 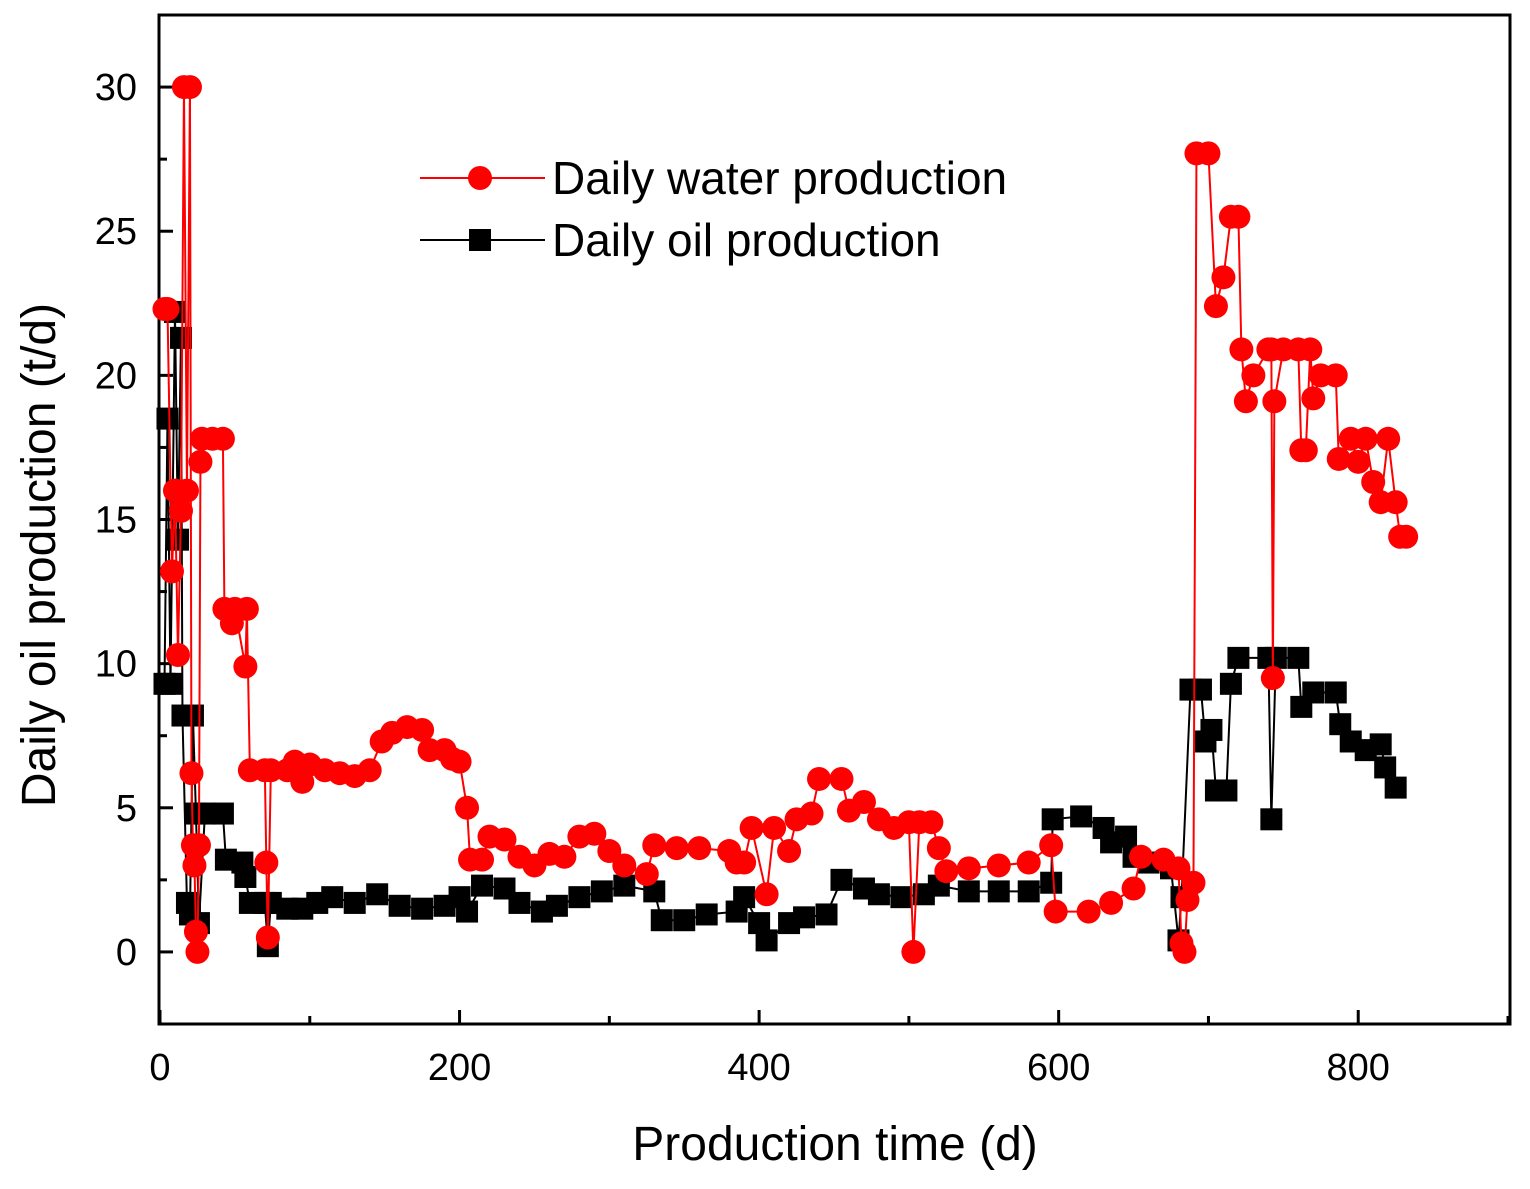 What do you see at coordinates (126, 809) in the screenshot?
I see `y-tick-label: 5` at bounding box center [126, 809].